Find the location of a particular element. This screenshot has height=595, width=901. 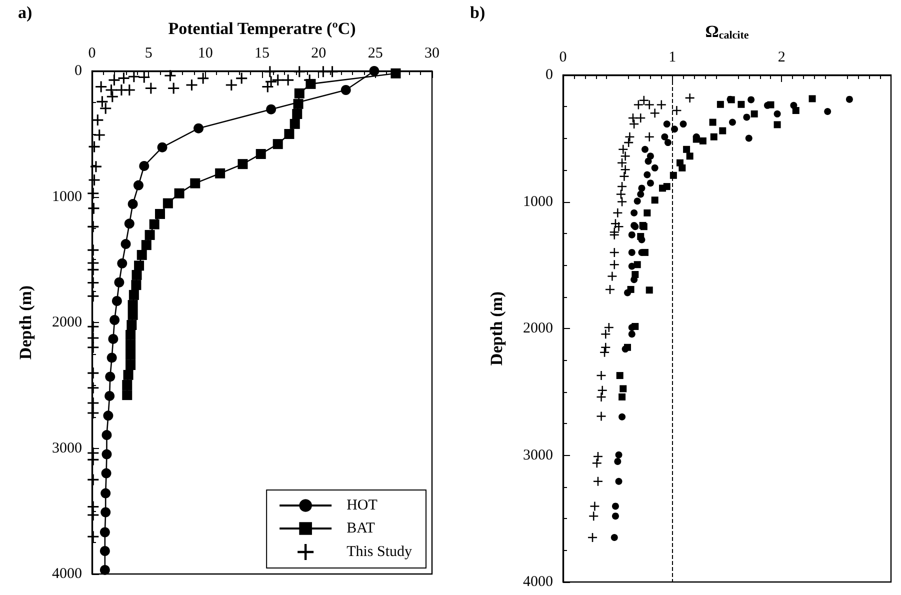

x-tick-label: 1 is located at coordinates (672, 58).